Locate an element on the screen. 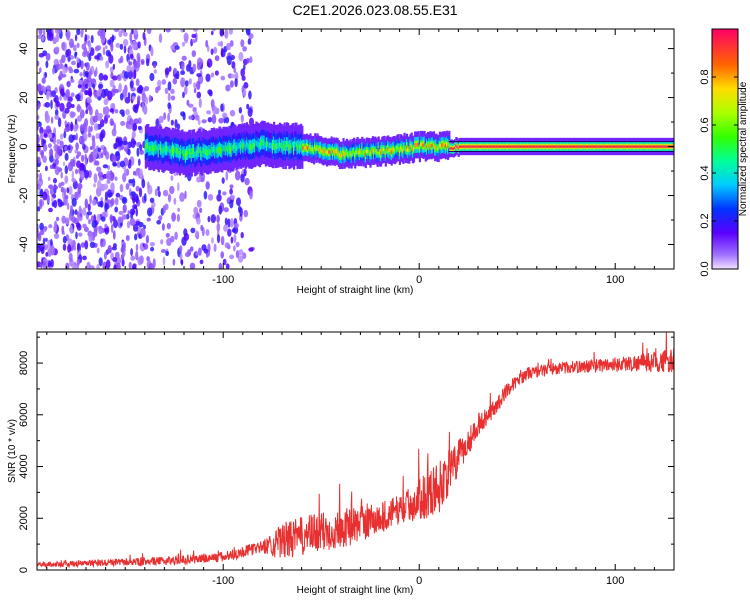  snr-y-tick-label: 0 is located at coordinates (24, 570).